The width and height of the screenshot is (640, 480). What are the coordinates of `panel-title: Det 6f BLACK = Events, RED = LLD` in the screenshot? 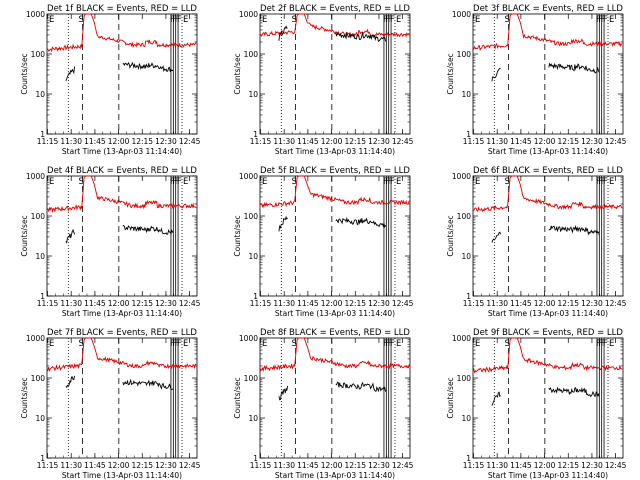 It's located at (548, 171).